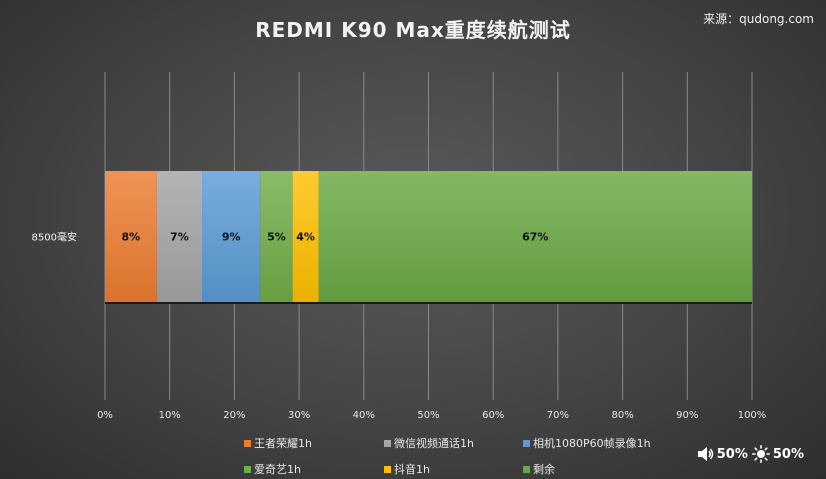  What do you see at coordinates (234, 415) in the screenshot?
I see `x-tick-label: 20%` at bounding box center [234, 415].